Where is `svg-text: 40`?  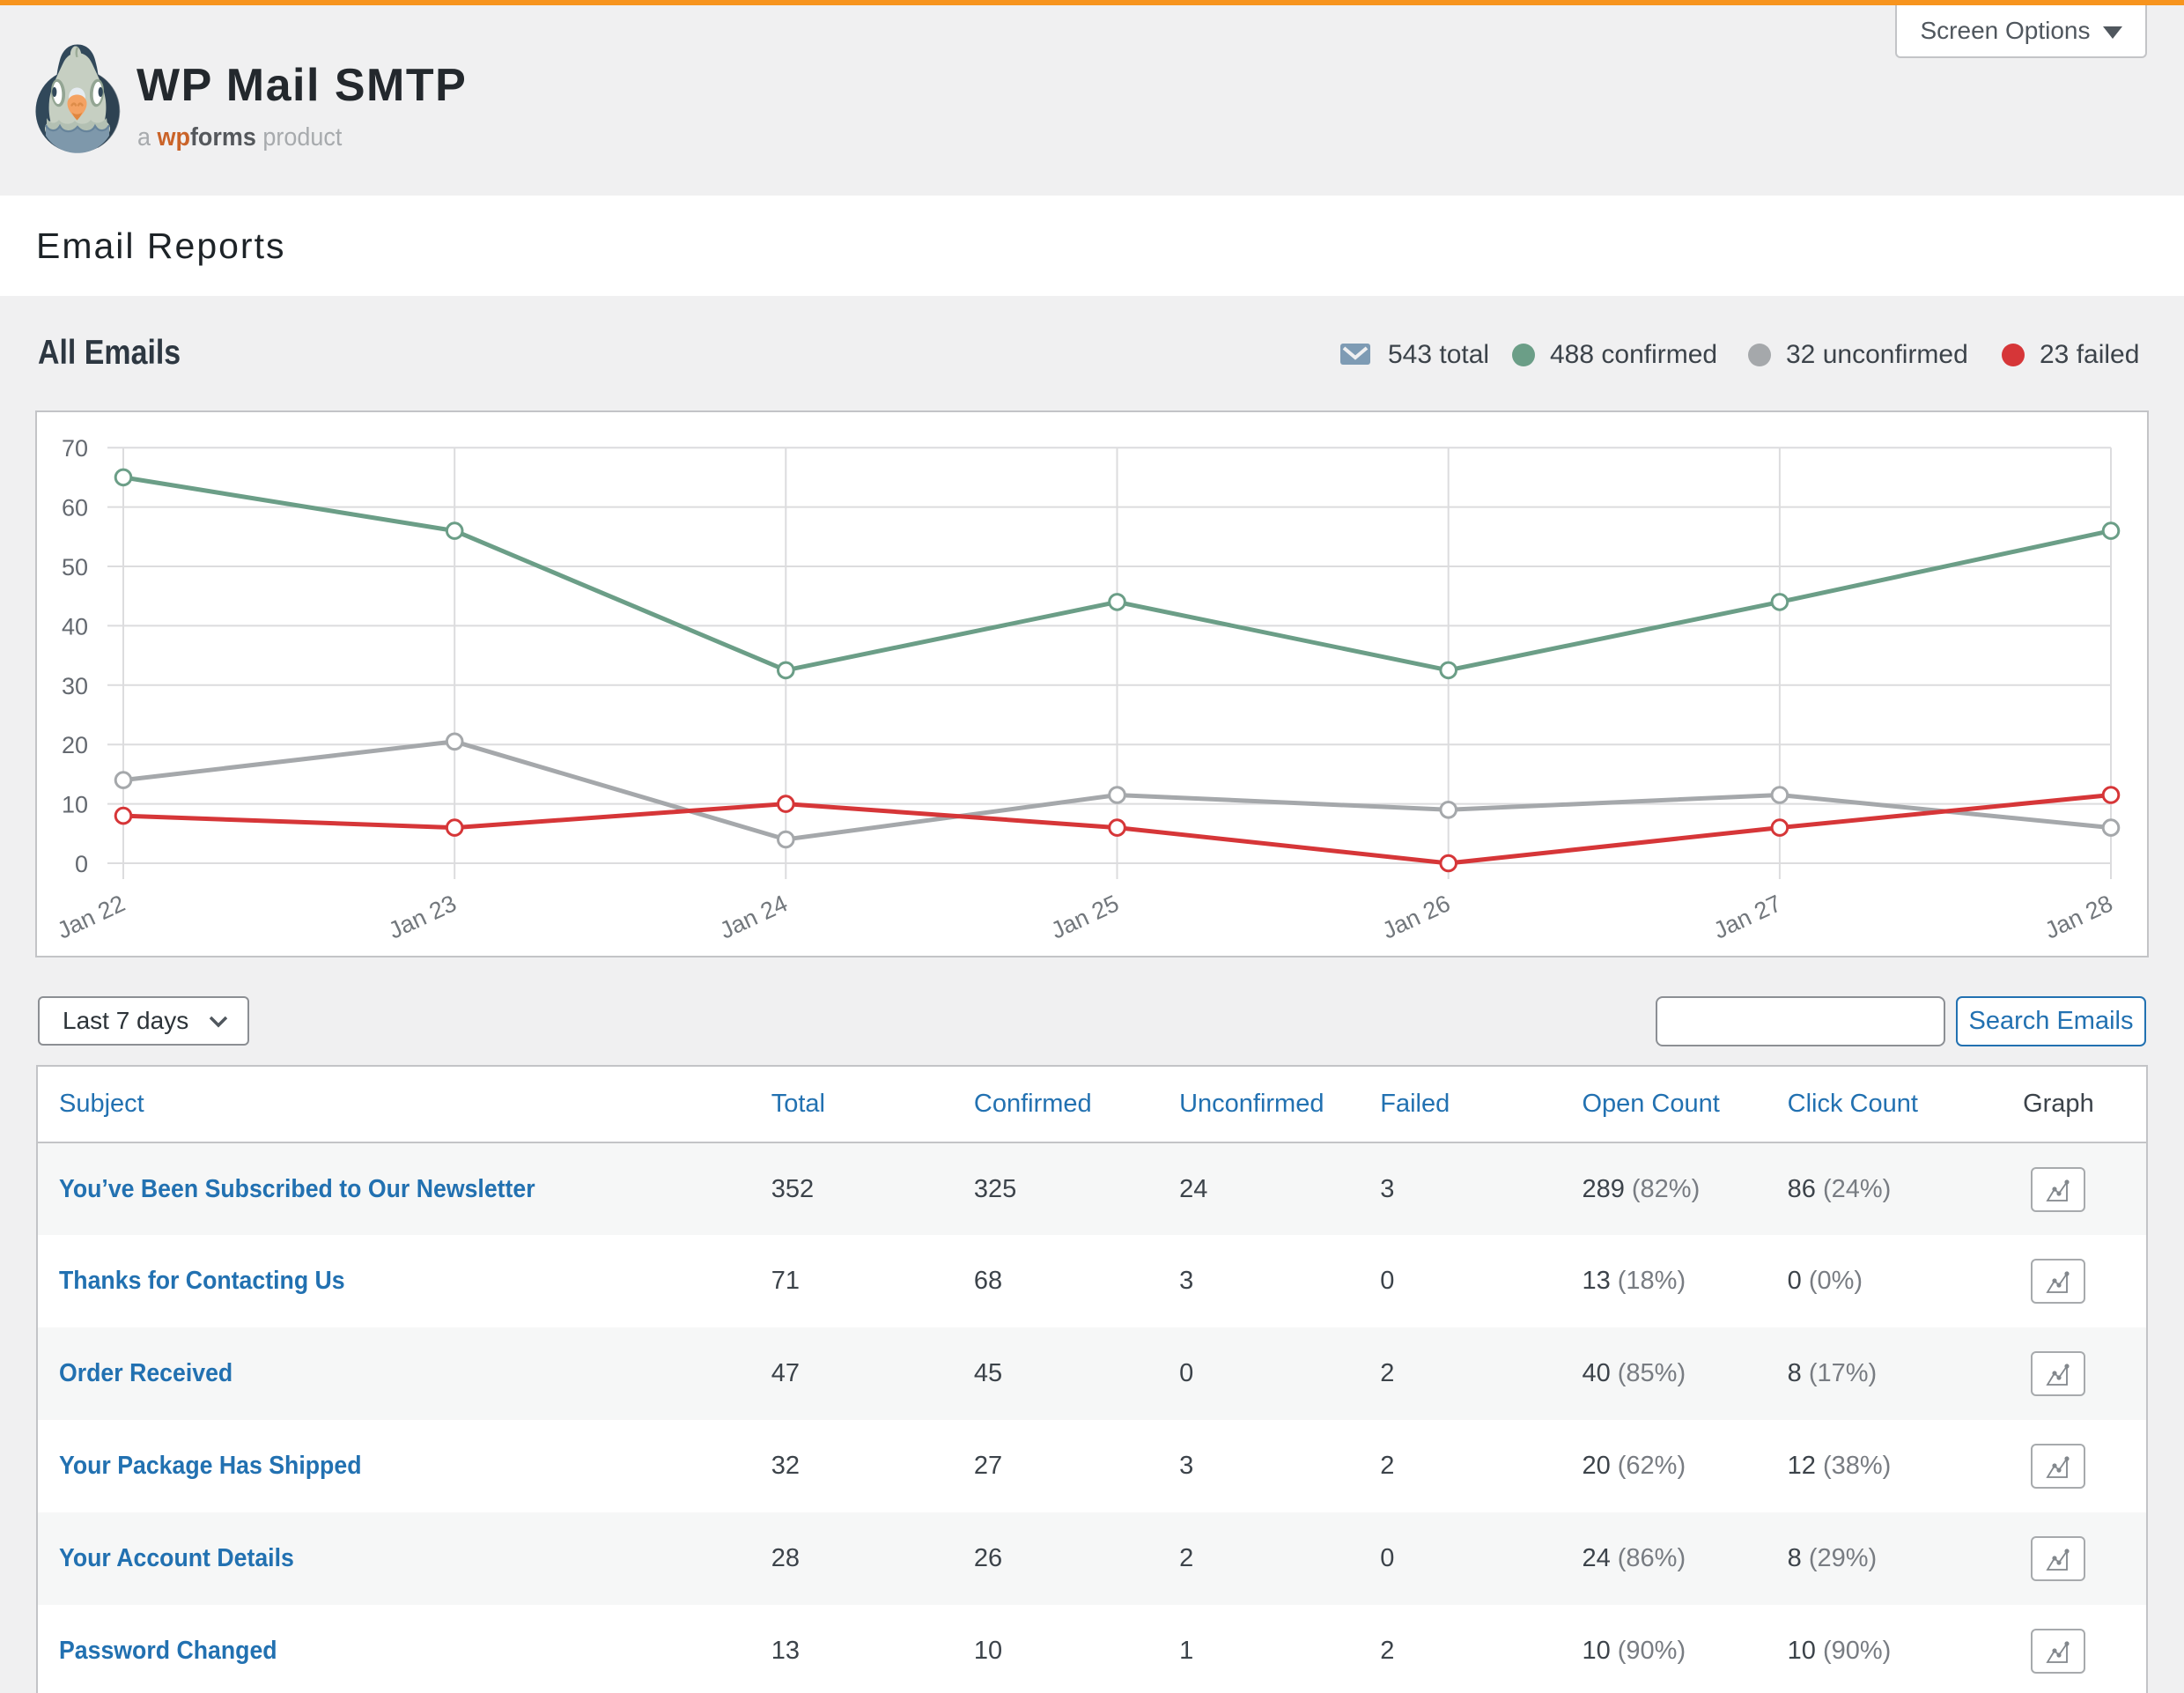
svg-text: 40 is located at coordinates (75, 626).